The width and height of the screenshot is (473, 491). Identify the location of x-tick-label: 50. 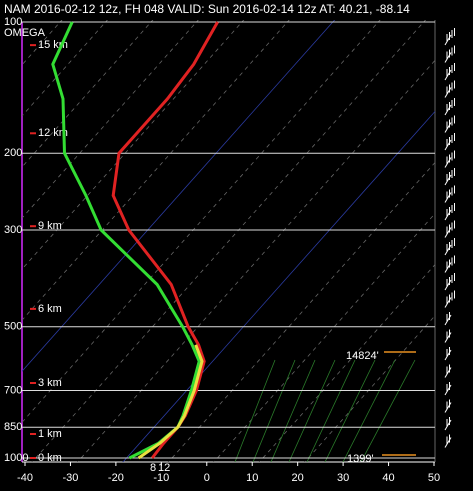
(434, 478).